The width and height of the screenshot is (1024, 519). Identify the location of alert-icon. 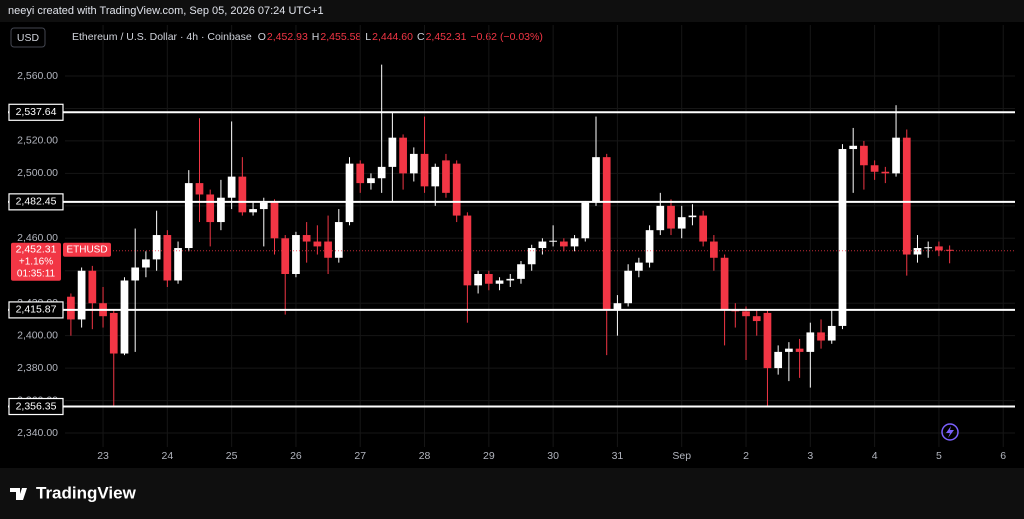
(950, 432).